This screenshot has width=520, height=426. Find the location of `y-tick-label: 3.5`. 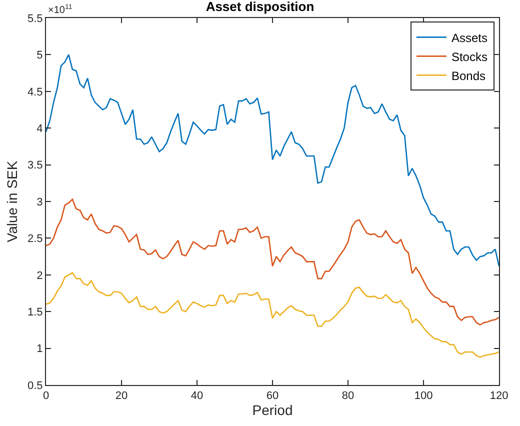

y-tick-label: 3.5 is located at coordinates (35, 166).